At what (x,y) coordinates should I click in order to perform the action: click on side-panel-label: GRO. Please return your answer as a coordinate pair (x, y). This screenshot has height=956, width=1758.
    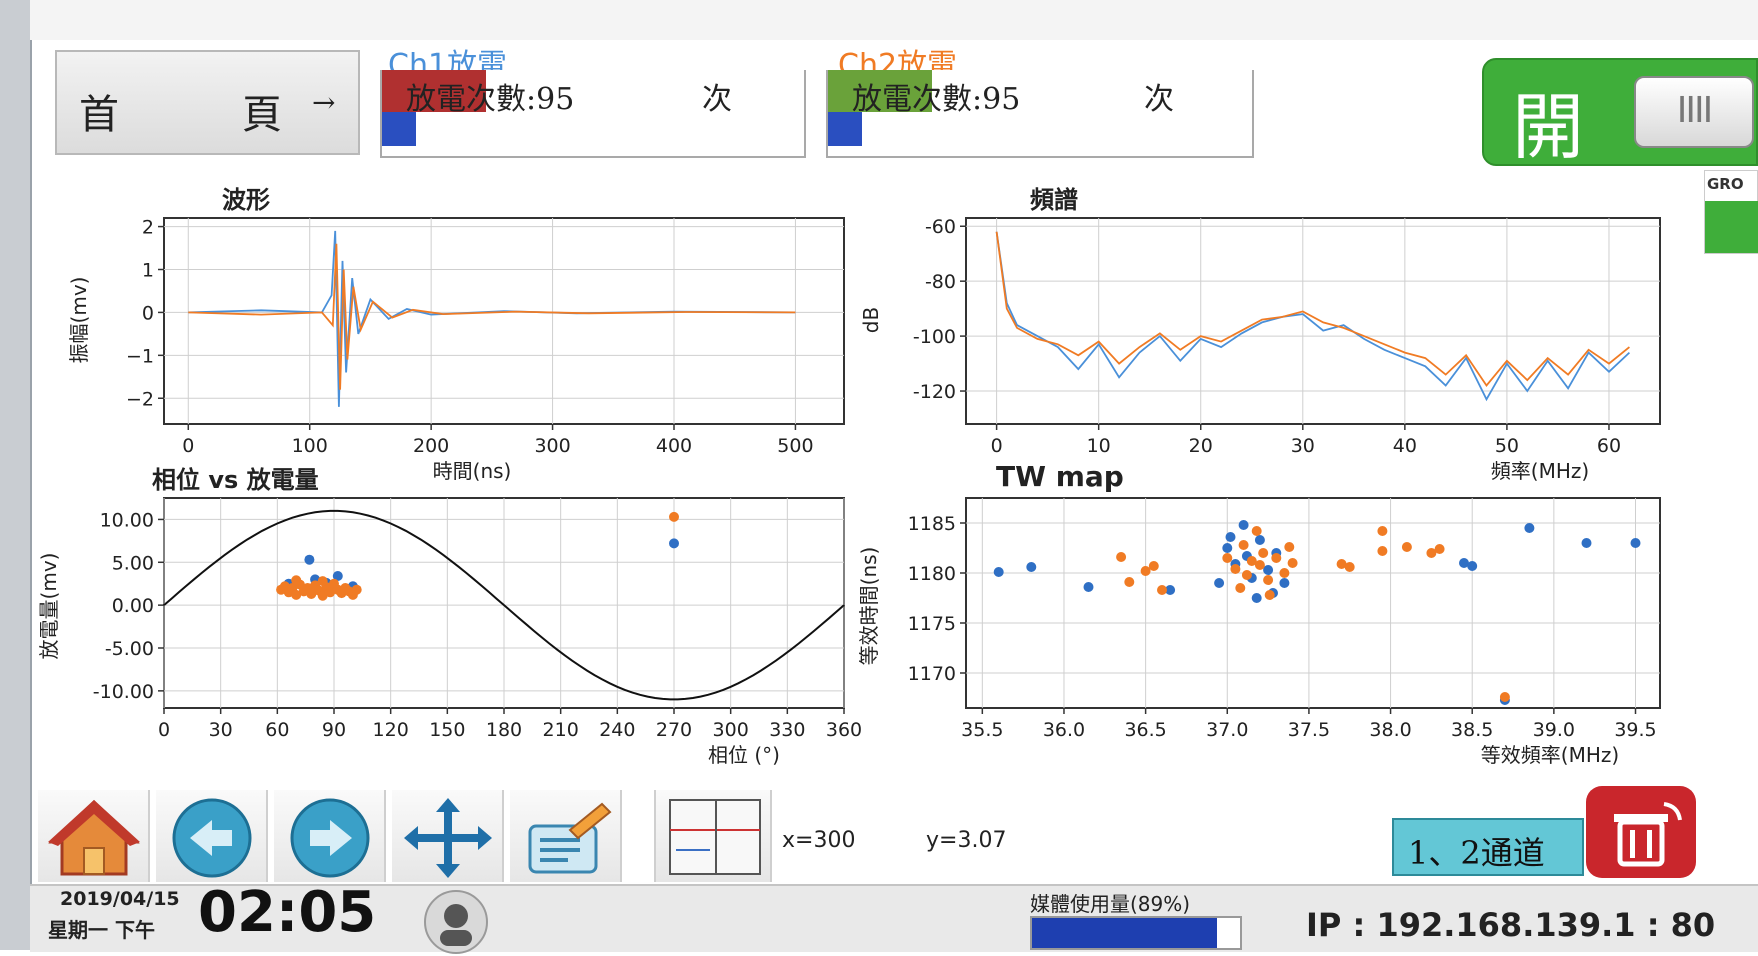
    Looking at the image, I should click on (1725, 184).